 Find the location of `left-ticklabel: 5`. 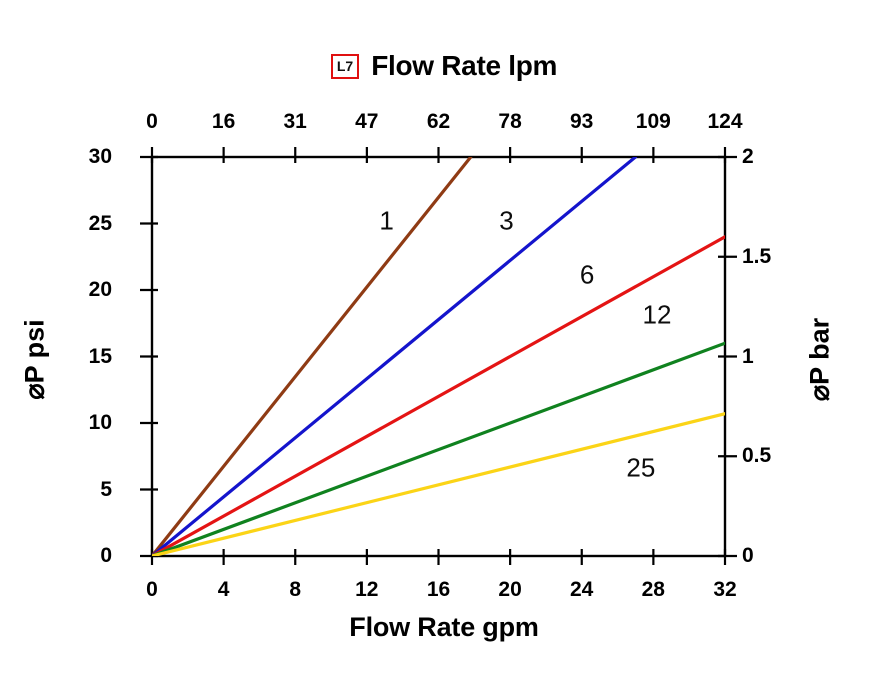

left-ticklabel: 5 is located at coordinates (106, 489).